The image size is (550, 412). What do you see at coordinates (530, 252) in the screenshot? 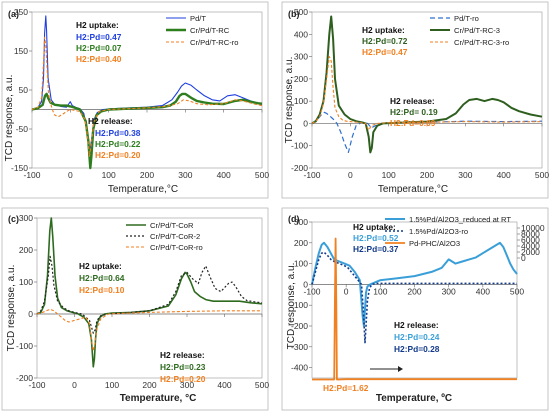
I see `y-right-tick-label: 2000` at bounding box center [530, 252].